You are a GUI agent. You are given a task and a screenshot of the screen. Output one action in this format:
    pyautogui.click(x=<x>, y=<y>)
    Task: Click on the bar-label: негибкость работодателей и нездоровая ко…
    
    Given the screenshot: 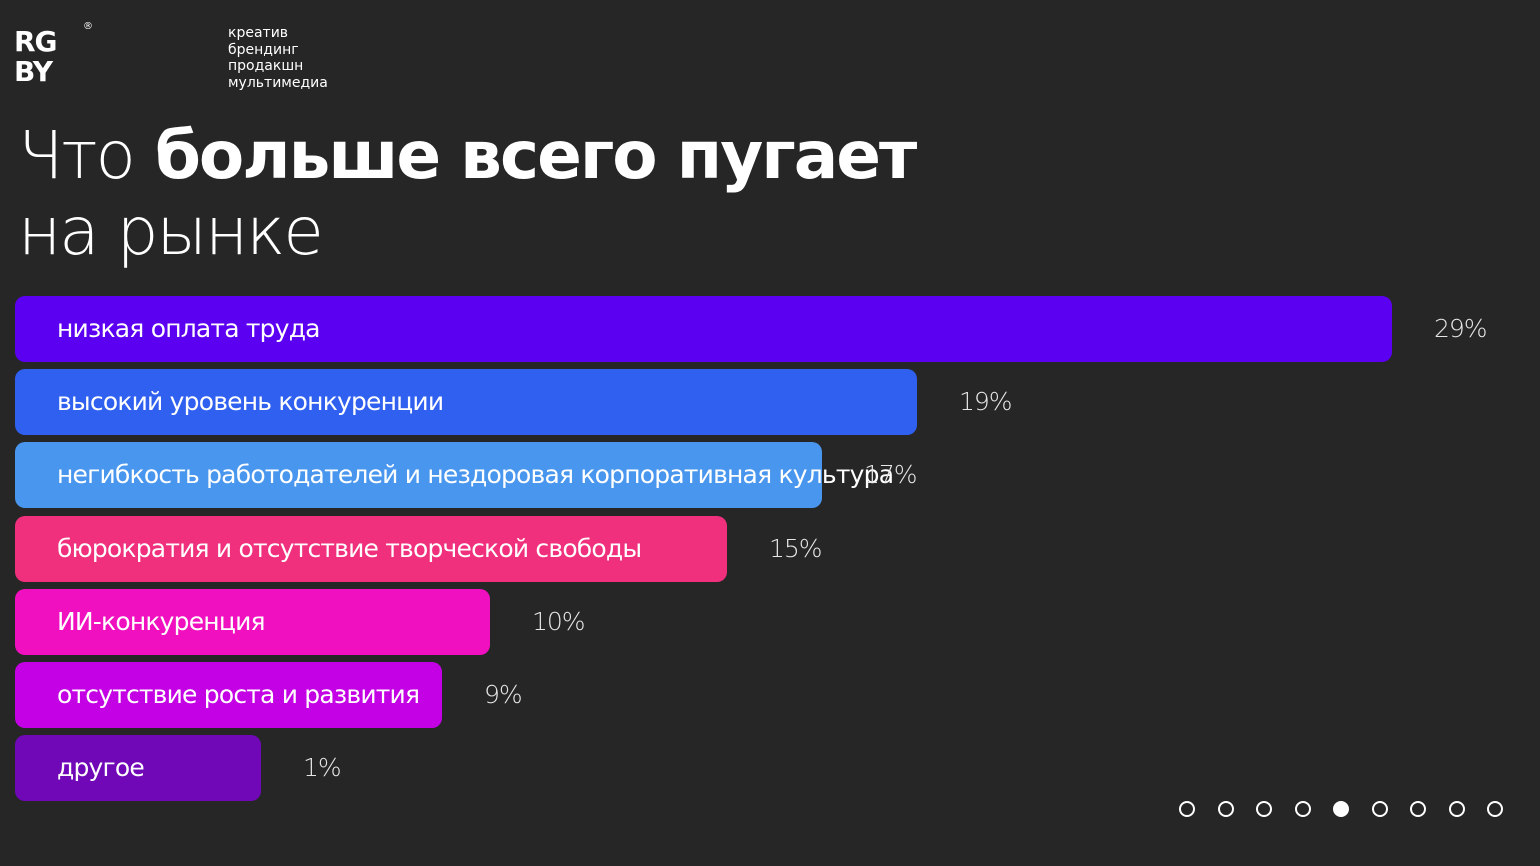 What is the action you would take?
    pyautogui.click(x=475, y=474)
    